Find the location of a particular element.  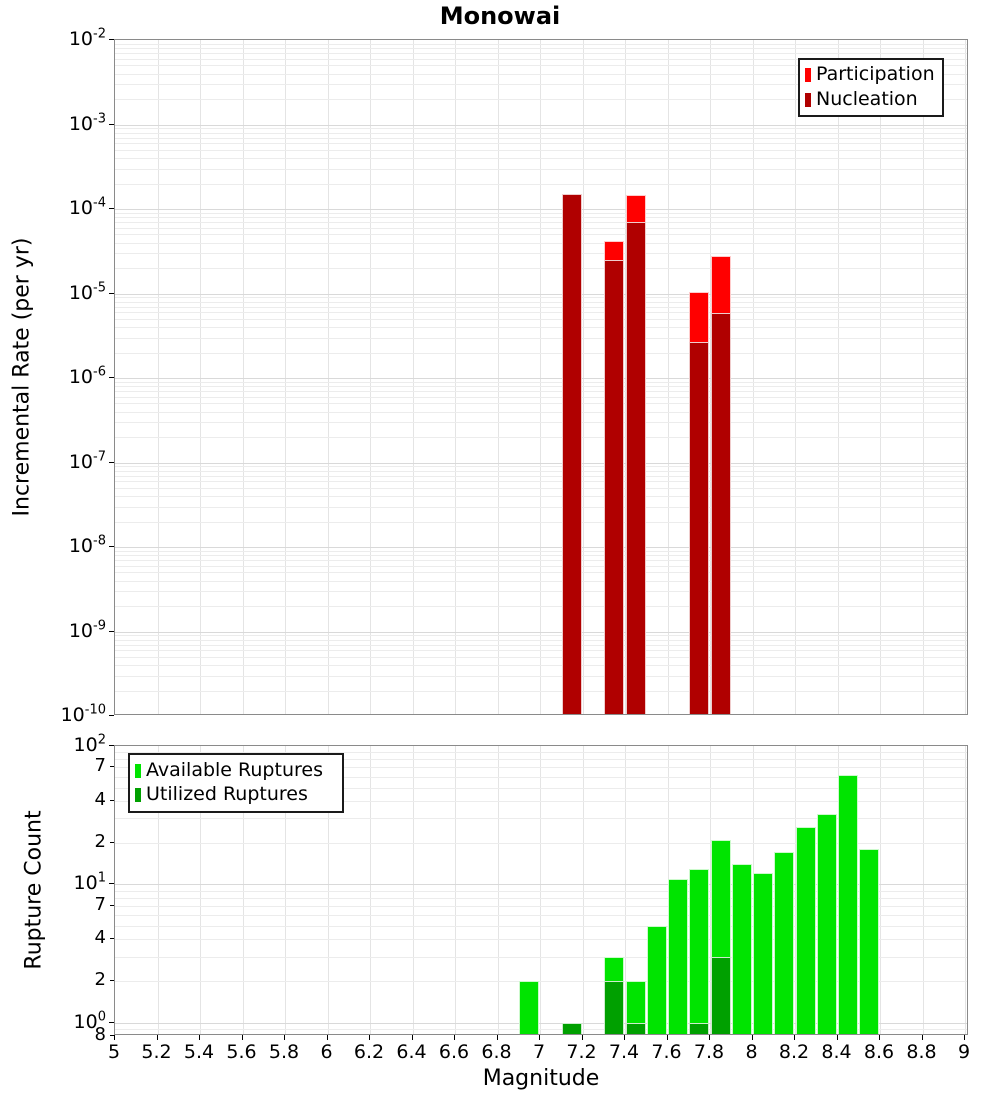

y-axis-tick-label: 10⁻⁵ is located at coordinates (87, 292).